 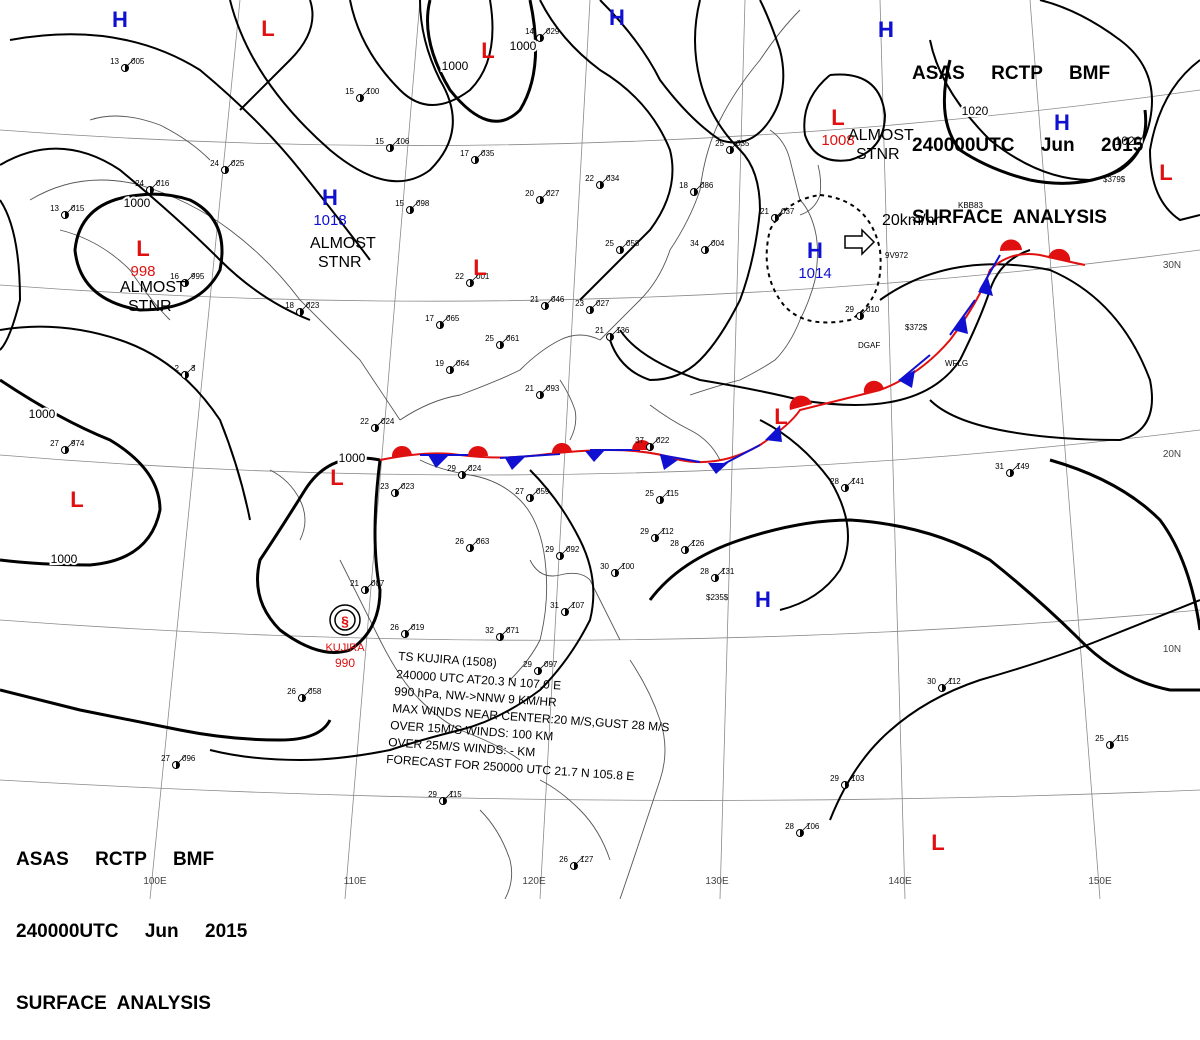 What do you see at coordinates (373, 91) in the screenshot?
I see `station-pressure: 100` at bounding box center [373, 91].